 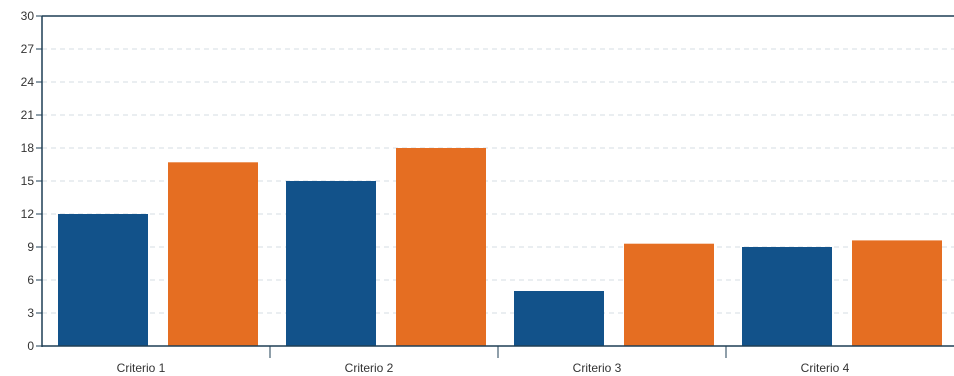 I want to click on x-category-label: Criterio 3, so click(x=597, y=368).